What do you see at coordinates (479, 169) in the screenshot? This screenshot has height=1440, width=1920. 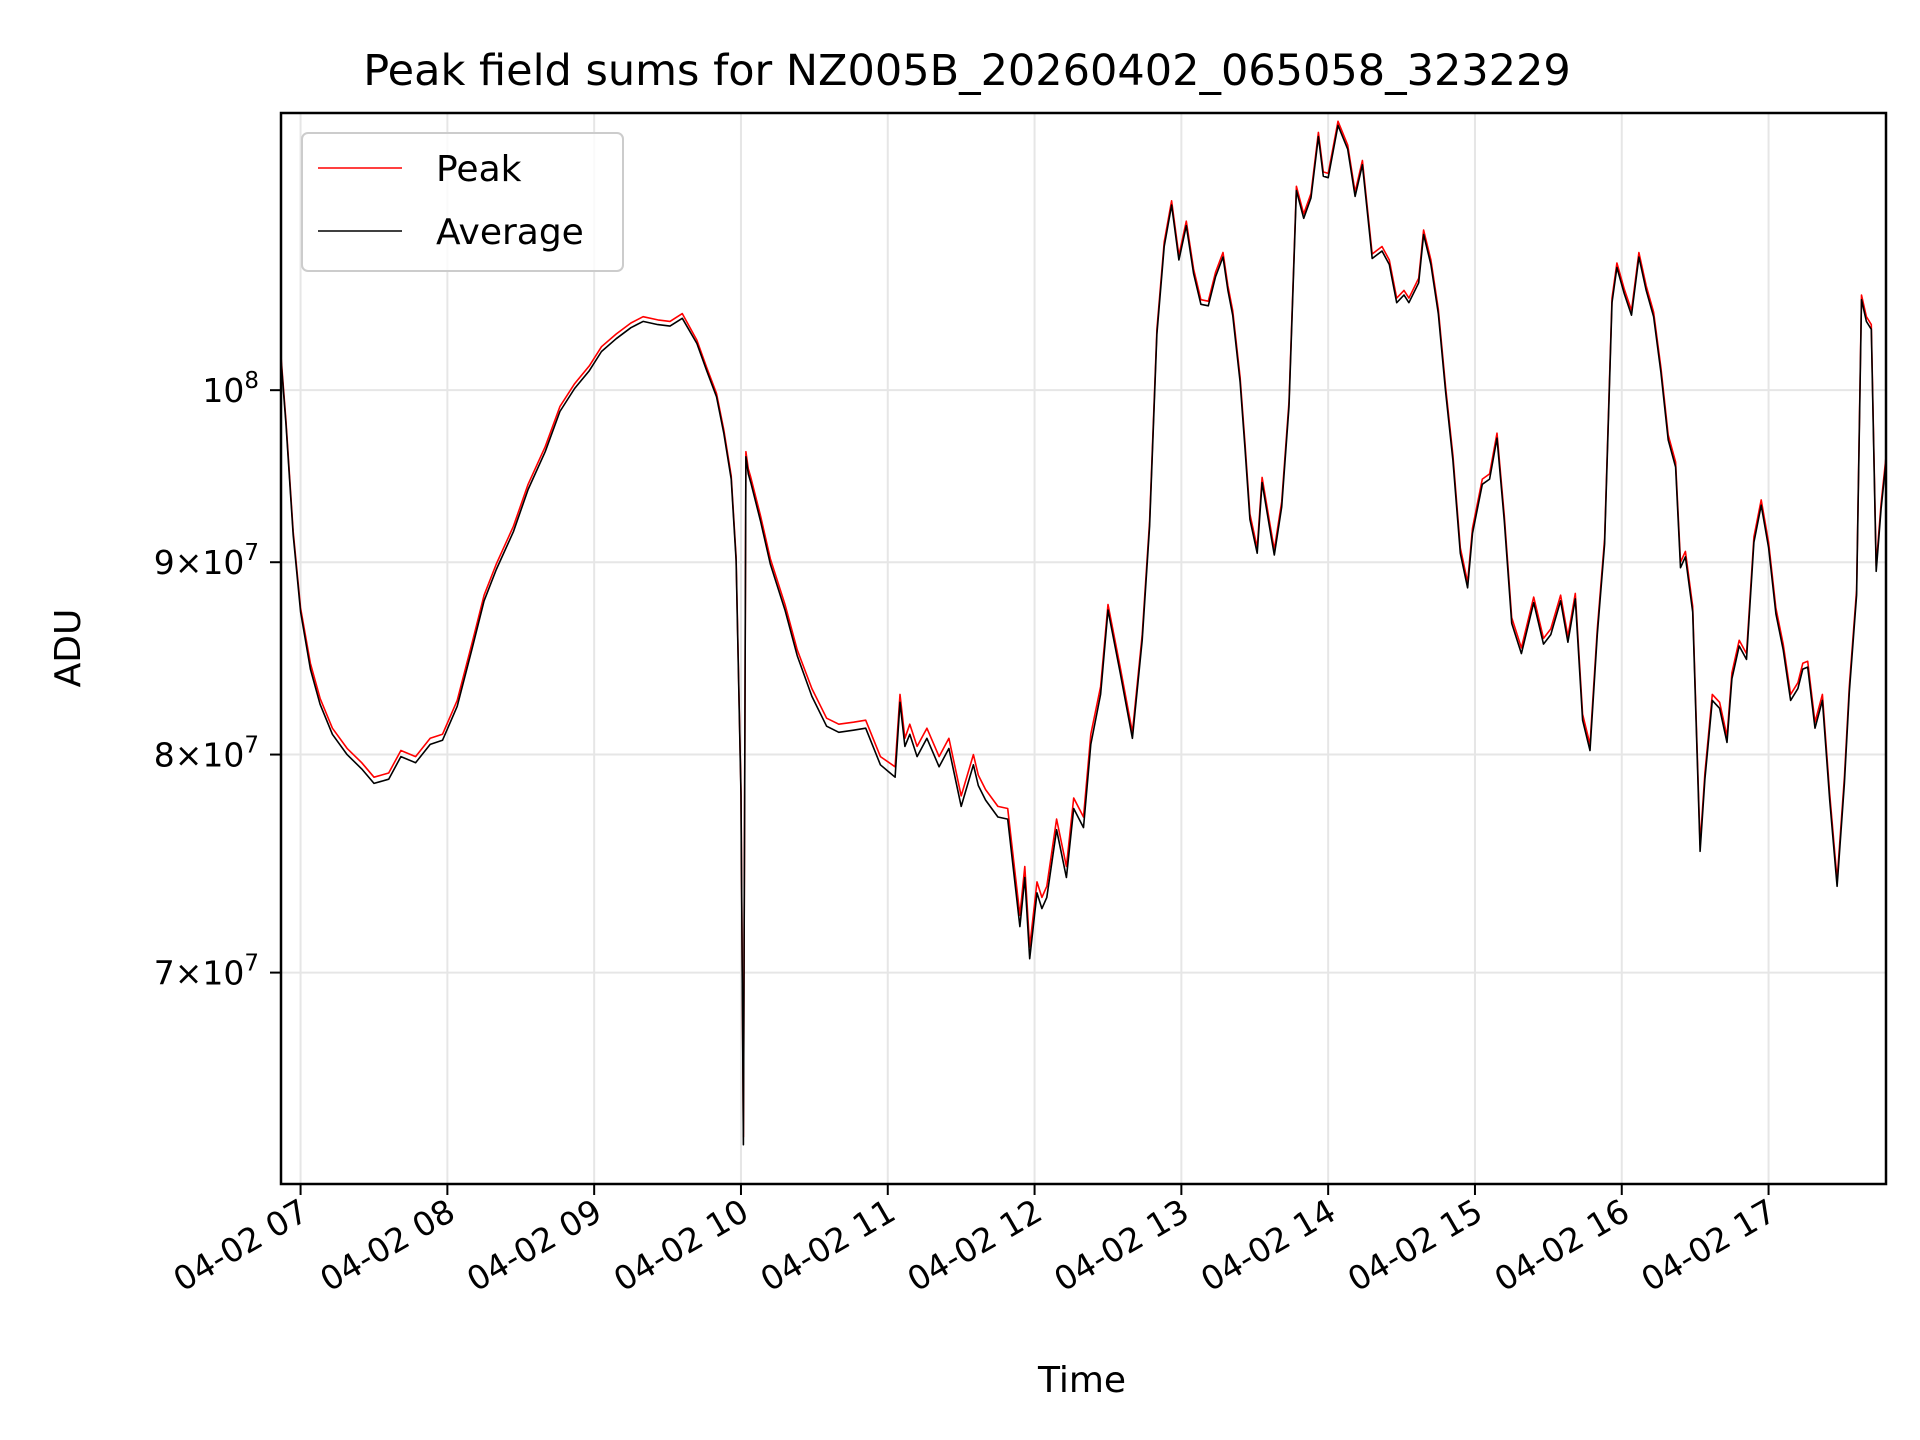 I see `legend-peak-label: Peak` at bounding box center [479, 169].